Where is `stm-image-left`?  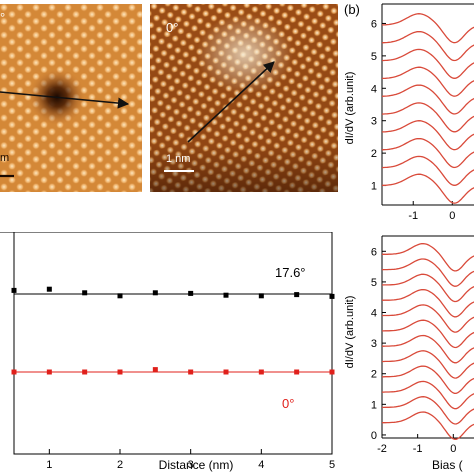 stm-image-left is located at coordinates (71, 98).